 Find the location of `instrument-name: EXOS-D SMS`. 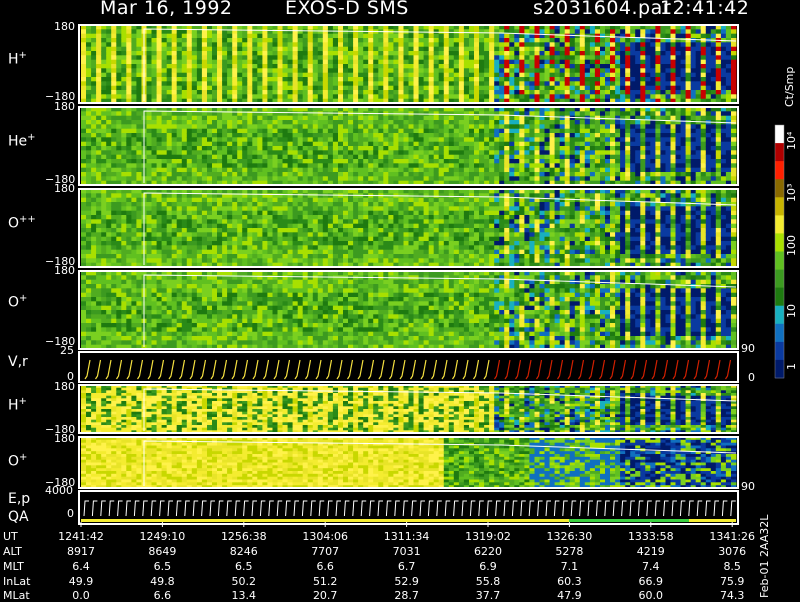

instrument-name: EXOS-D SMS is located at coordinates (347, 9).